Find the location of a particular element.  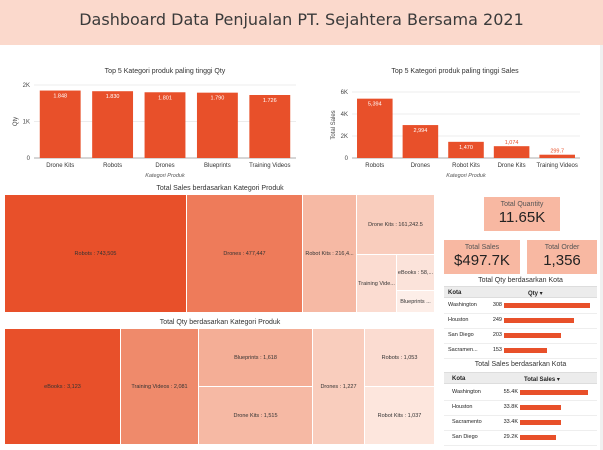

treemap-cell: Drones : 1,227 is located at coordinates (339, 387).